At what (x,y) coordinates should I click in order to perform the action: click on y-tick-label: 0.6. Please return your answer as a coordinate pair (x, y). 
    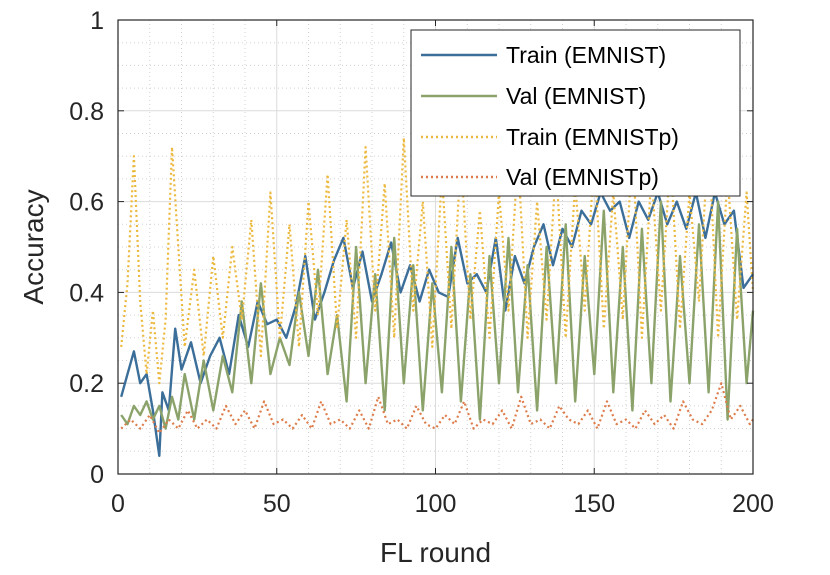
    Looking at the image, I should click on (86, 203).